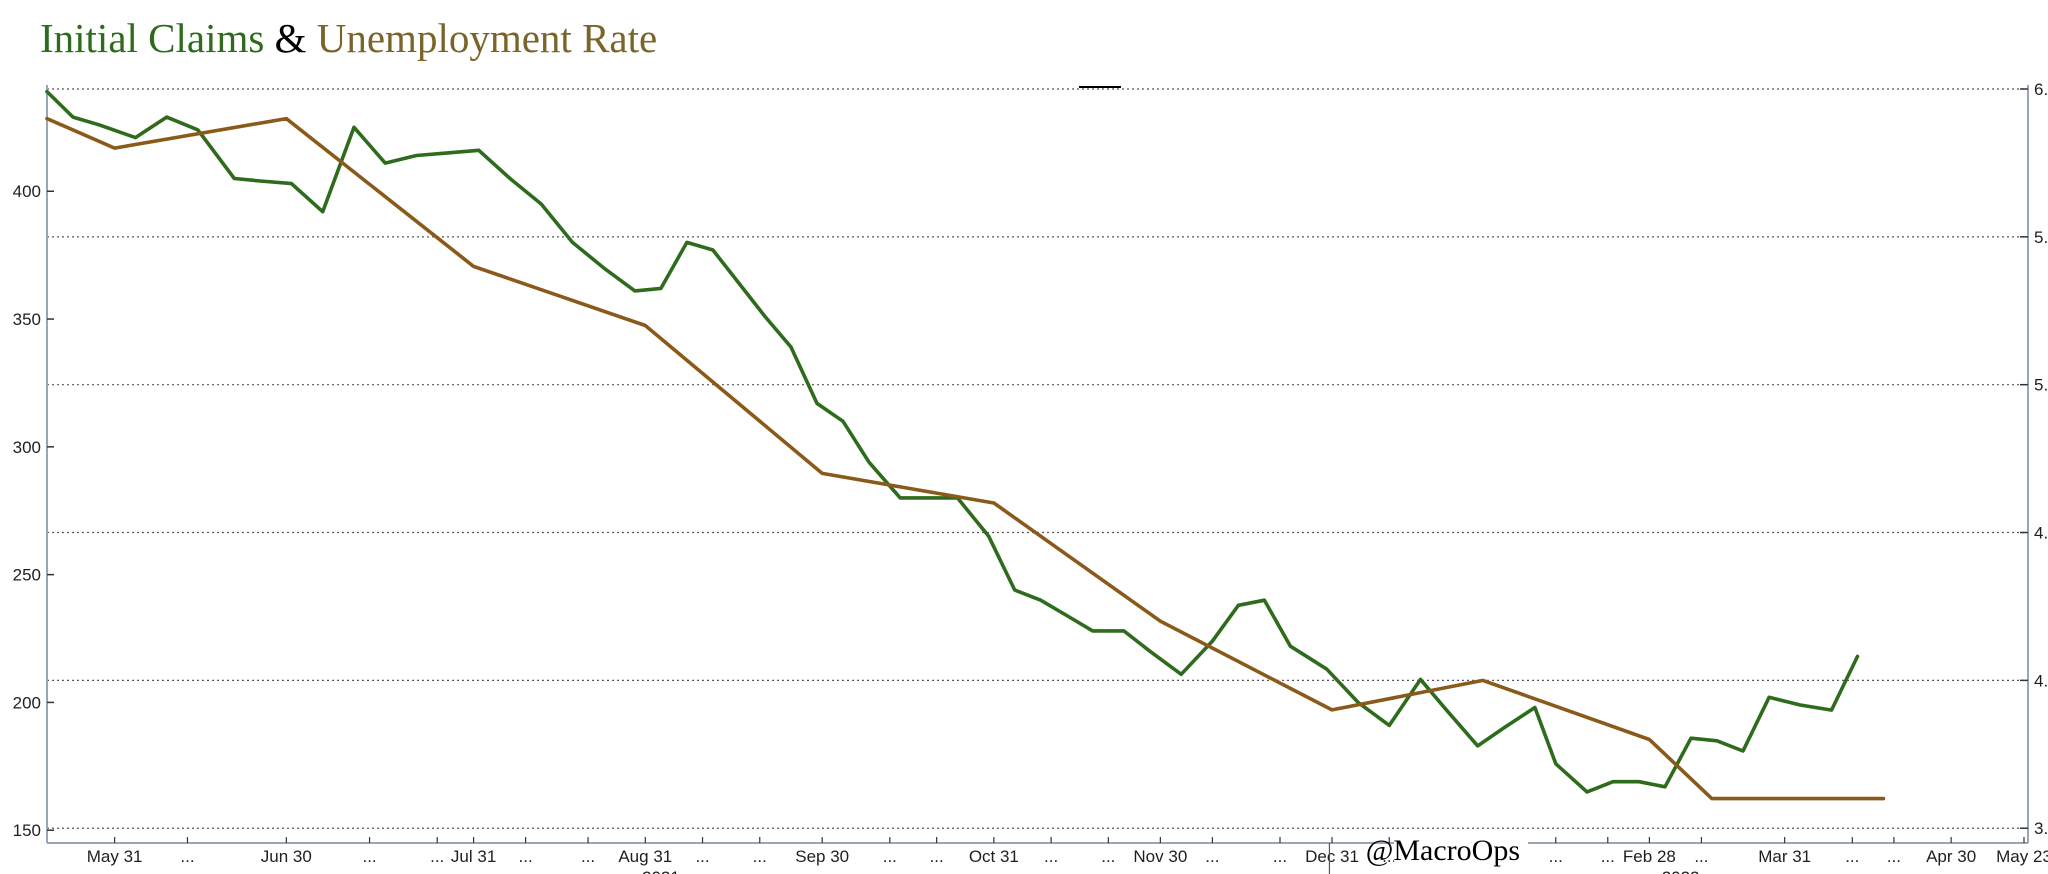  I want to click on title-claims: Initial Claims, so click(152, 38).